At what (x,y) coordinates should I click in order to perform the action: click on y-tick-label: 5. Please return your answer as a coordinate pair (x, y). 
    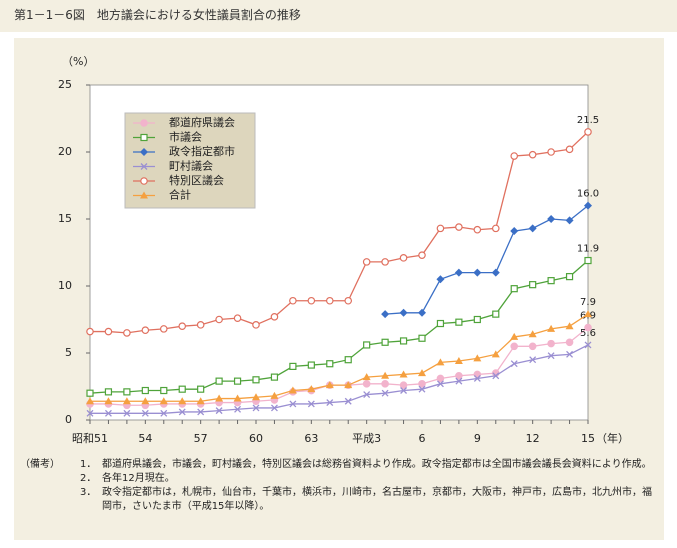
    Looking at the image, I should click on (68, 352).